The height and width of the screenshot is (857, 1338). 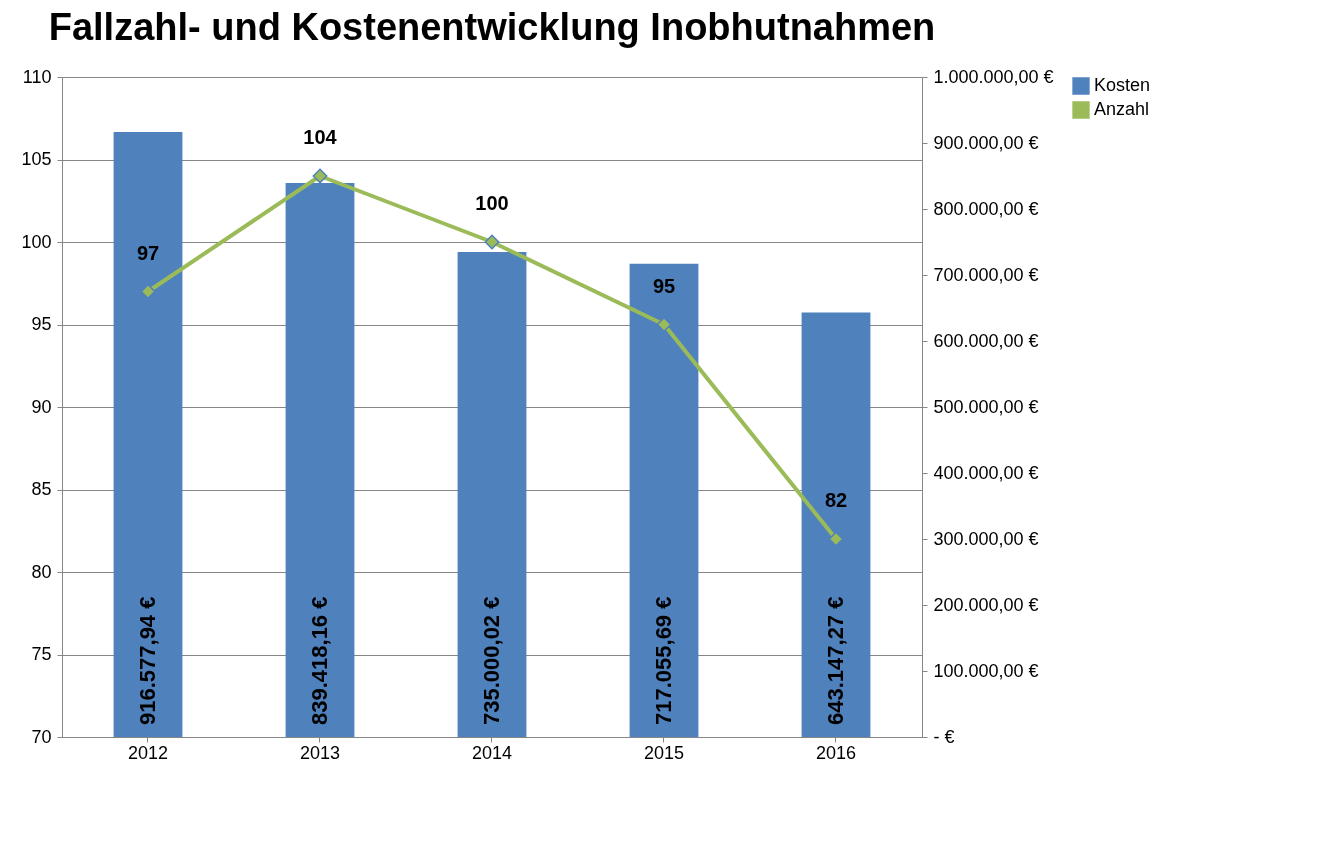 I want to click on x-tick-label: 2013, so click(x=320, y=752).